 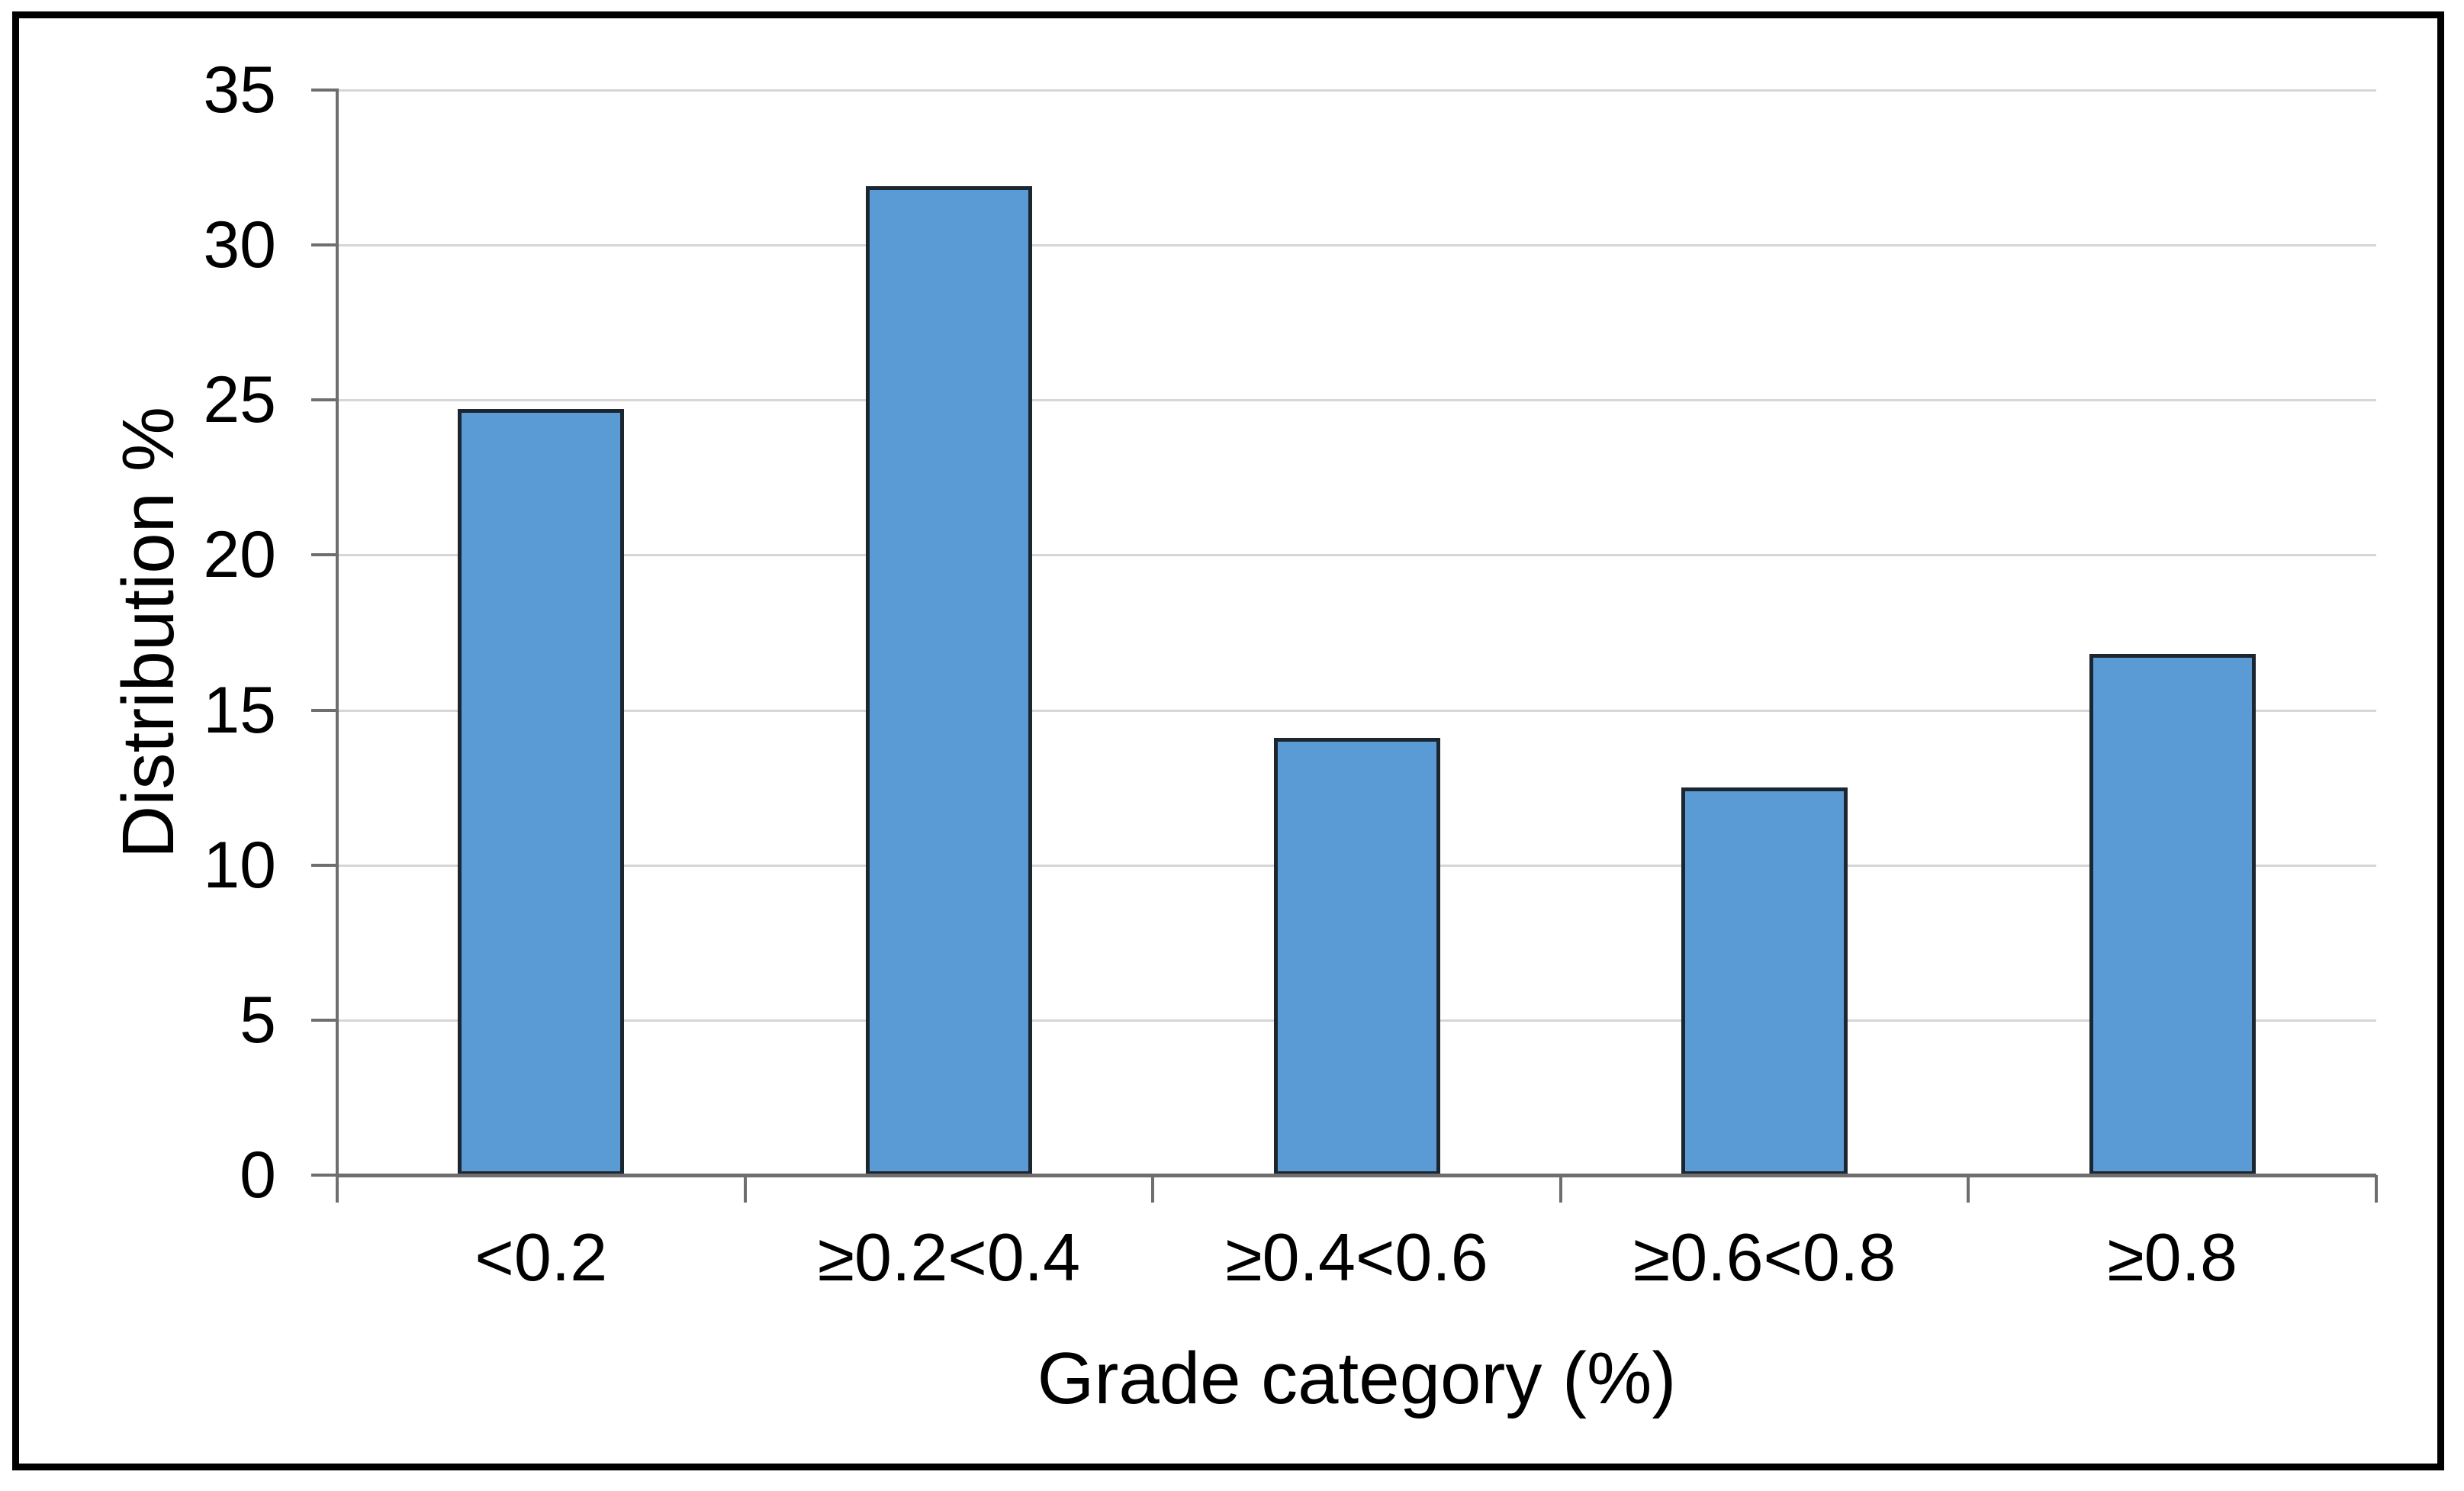 I want to click on x-axis-tick-label: ≥0.4<0.6, so click(x=1356, y=1257).